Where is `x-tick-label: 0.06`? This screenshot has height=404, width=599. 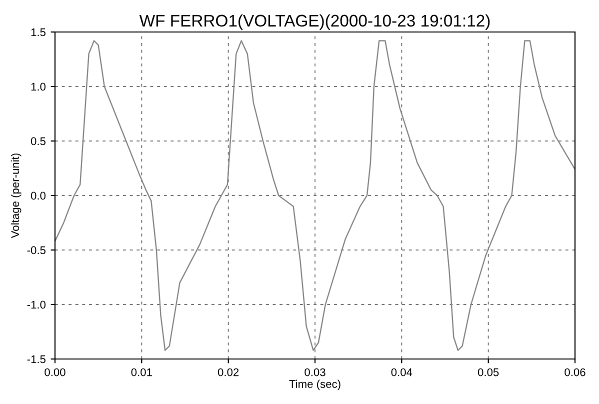 x-tick-label: 0.06 is located at coordinates (575, 372).